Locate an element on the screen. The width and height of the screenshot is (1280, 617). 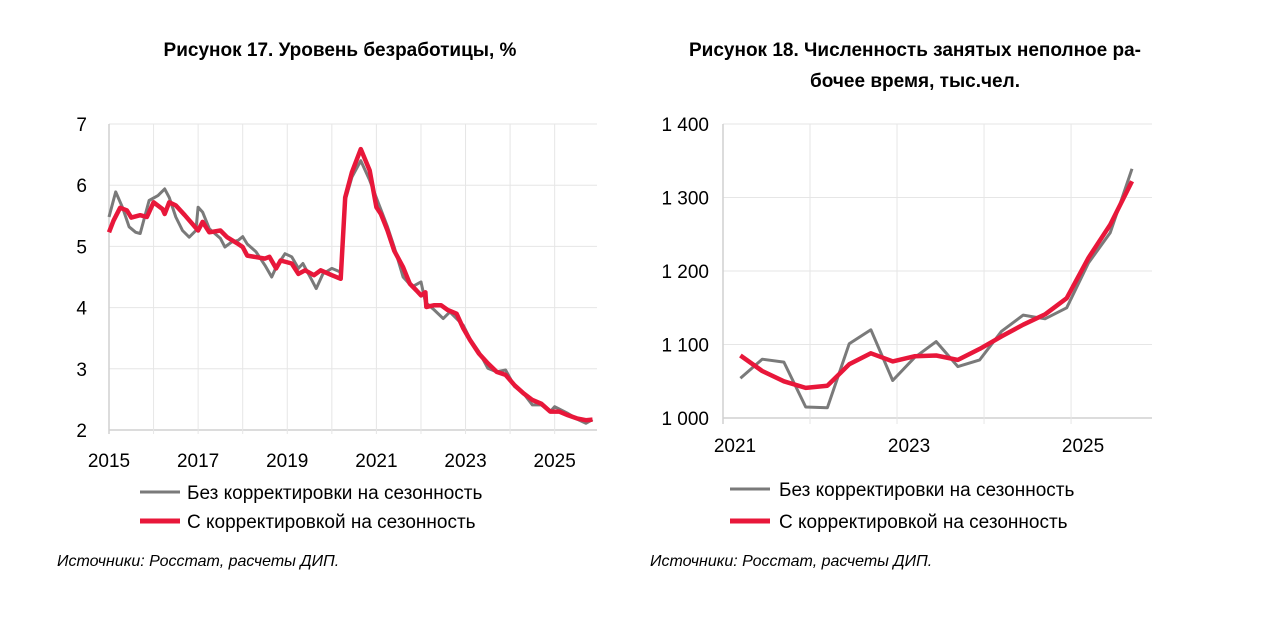
y-tick-label: 1 200 is located at coordinates (685, 272).